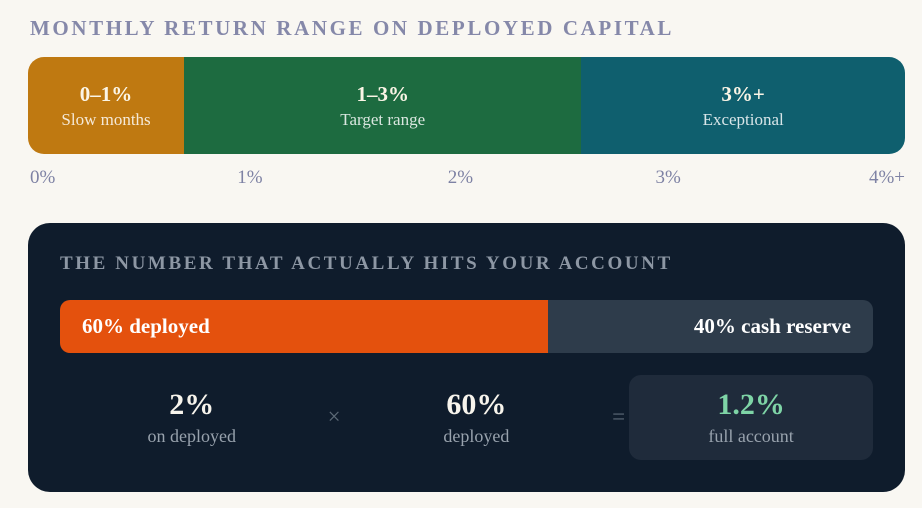 The width and height of the screenshot is (922, 508). I want to click on range-segment-slow-months: 0–1% Slow months, so click(106, 105).